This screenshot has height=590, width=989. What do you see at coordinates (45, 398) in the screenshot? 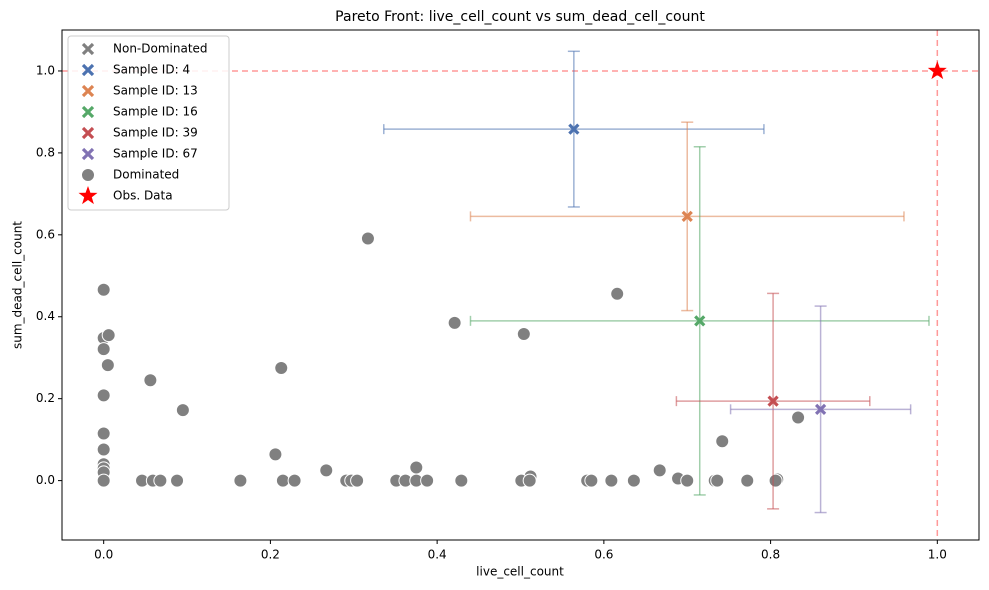
I see `y-tick-label: 0.2` at bounding box center [45, 398].